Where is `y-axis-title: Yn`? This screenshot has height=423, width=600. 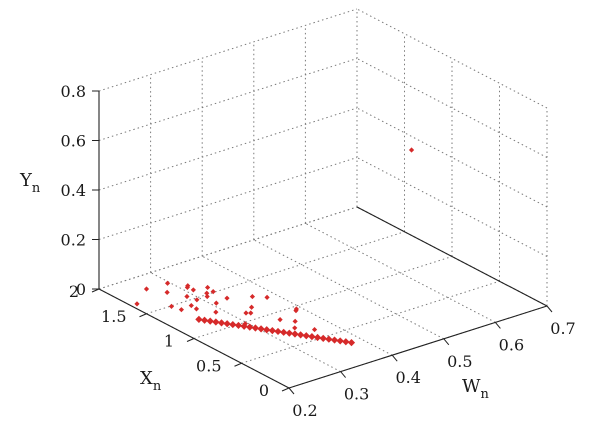 y-axis-title: Yn is located at coordinates (30, 183).